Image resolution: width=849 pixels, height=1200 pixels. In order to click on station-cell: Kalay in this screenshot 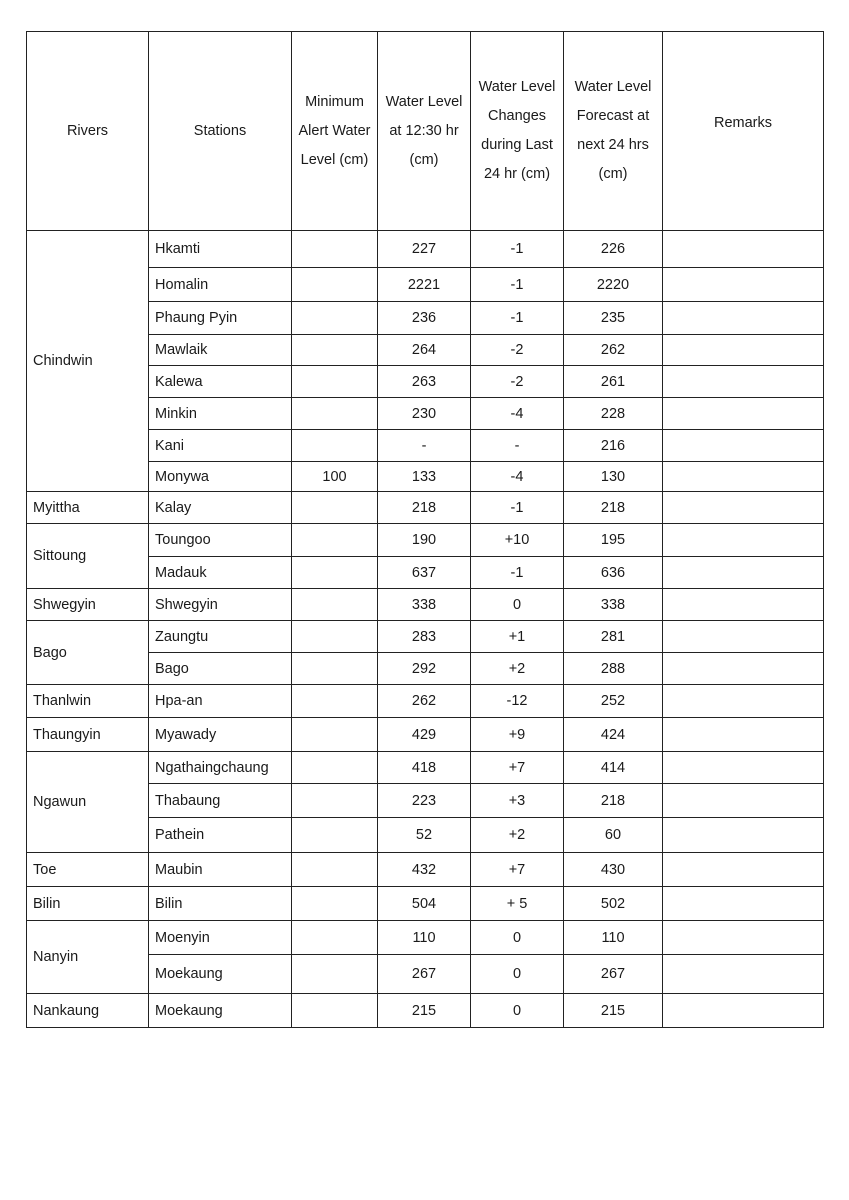, I will do `click(220, 507)`.